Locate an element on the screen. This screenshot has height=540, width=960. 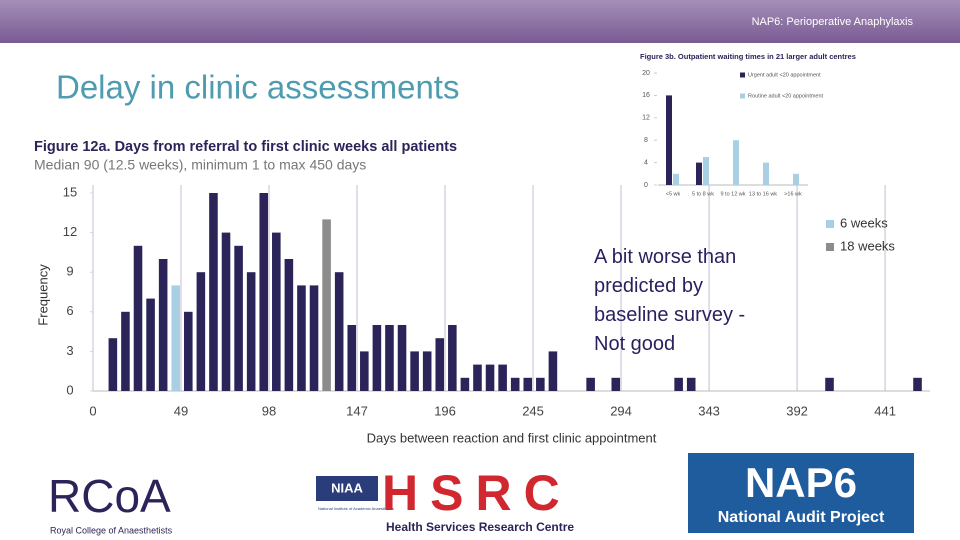
x-tick-label: 343 is located at coordinates (709, 410).